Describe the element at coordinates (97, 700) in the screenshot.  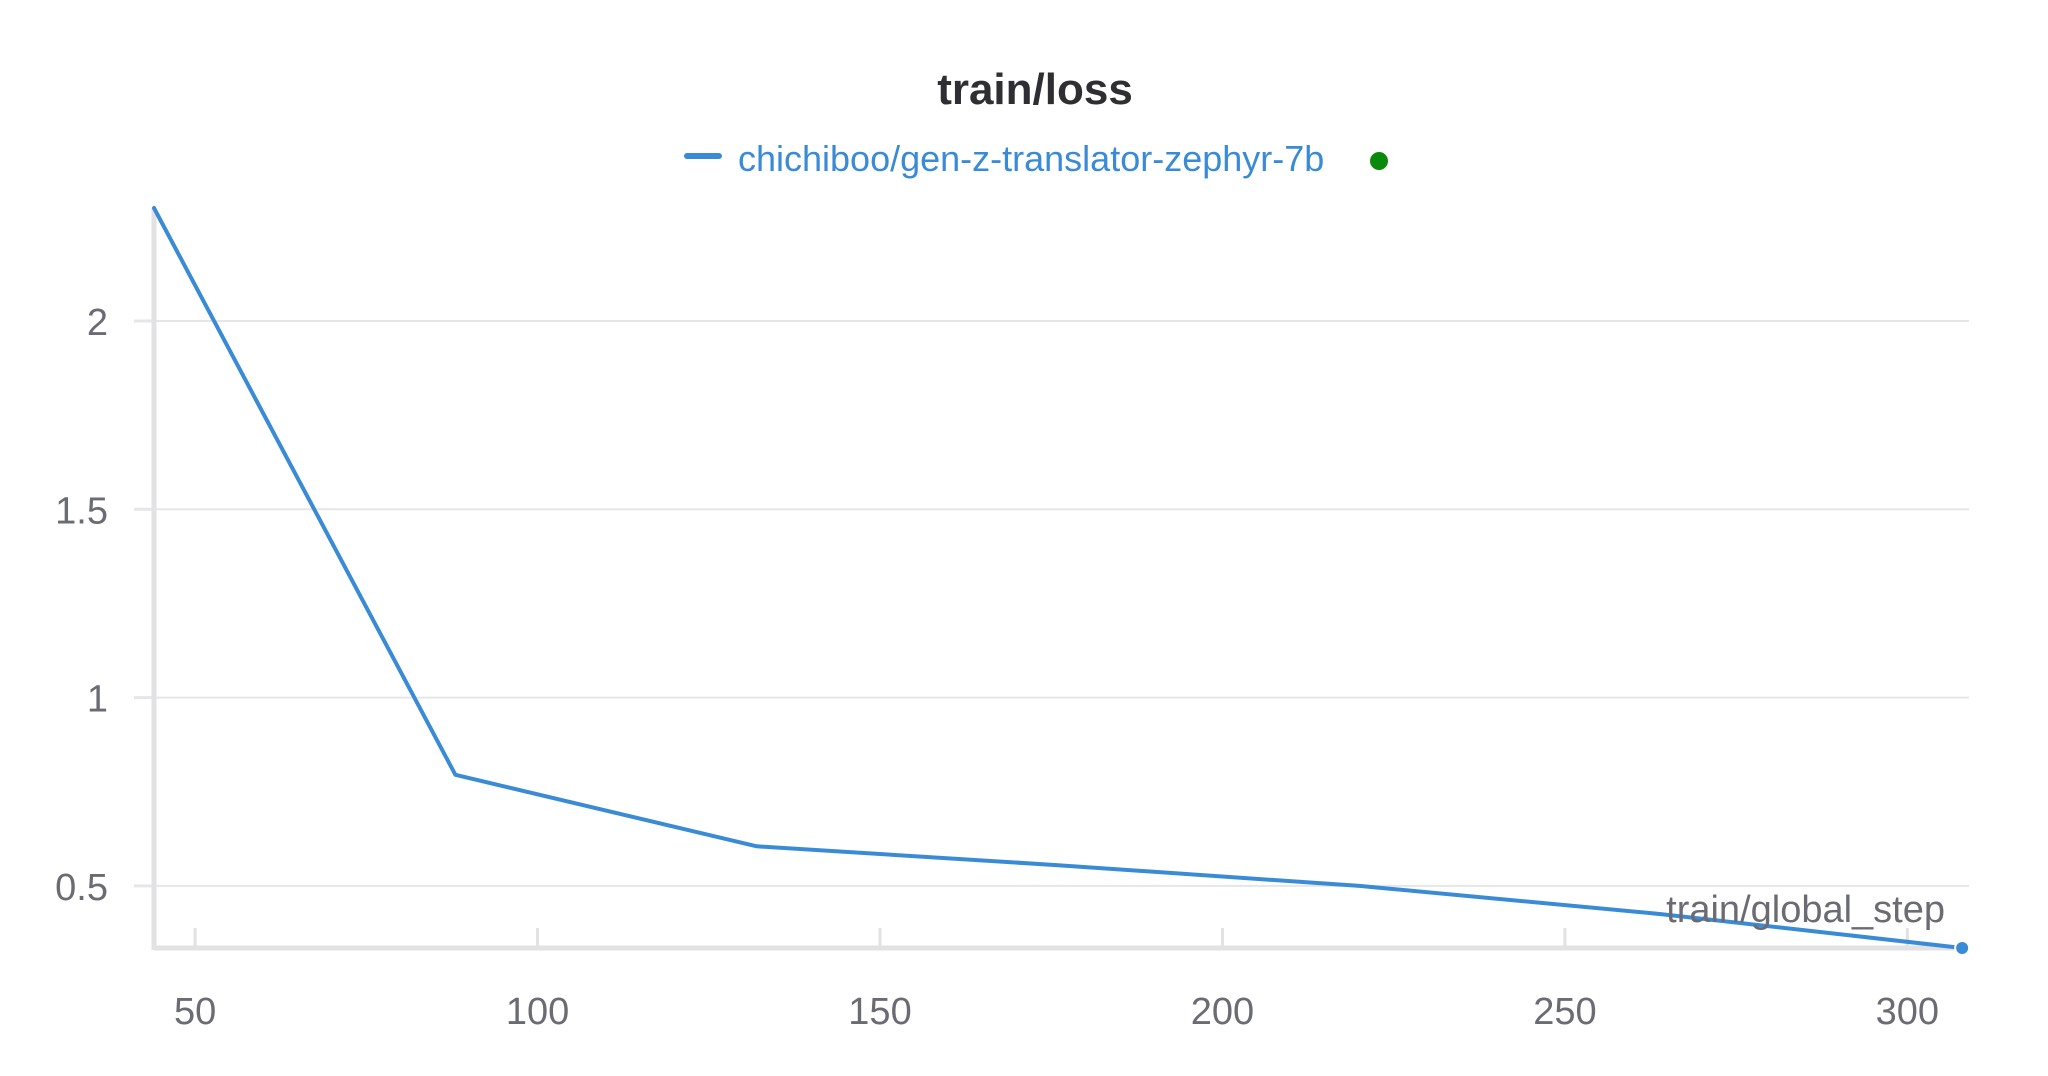
I see `y-tick-label: 1` at that location.